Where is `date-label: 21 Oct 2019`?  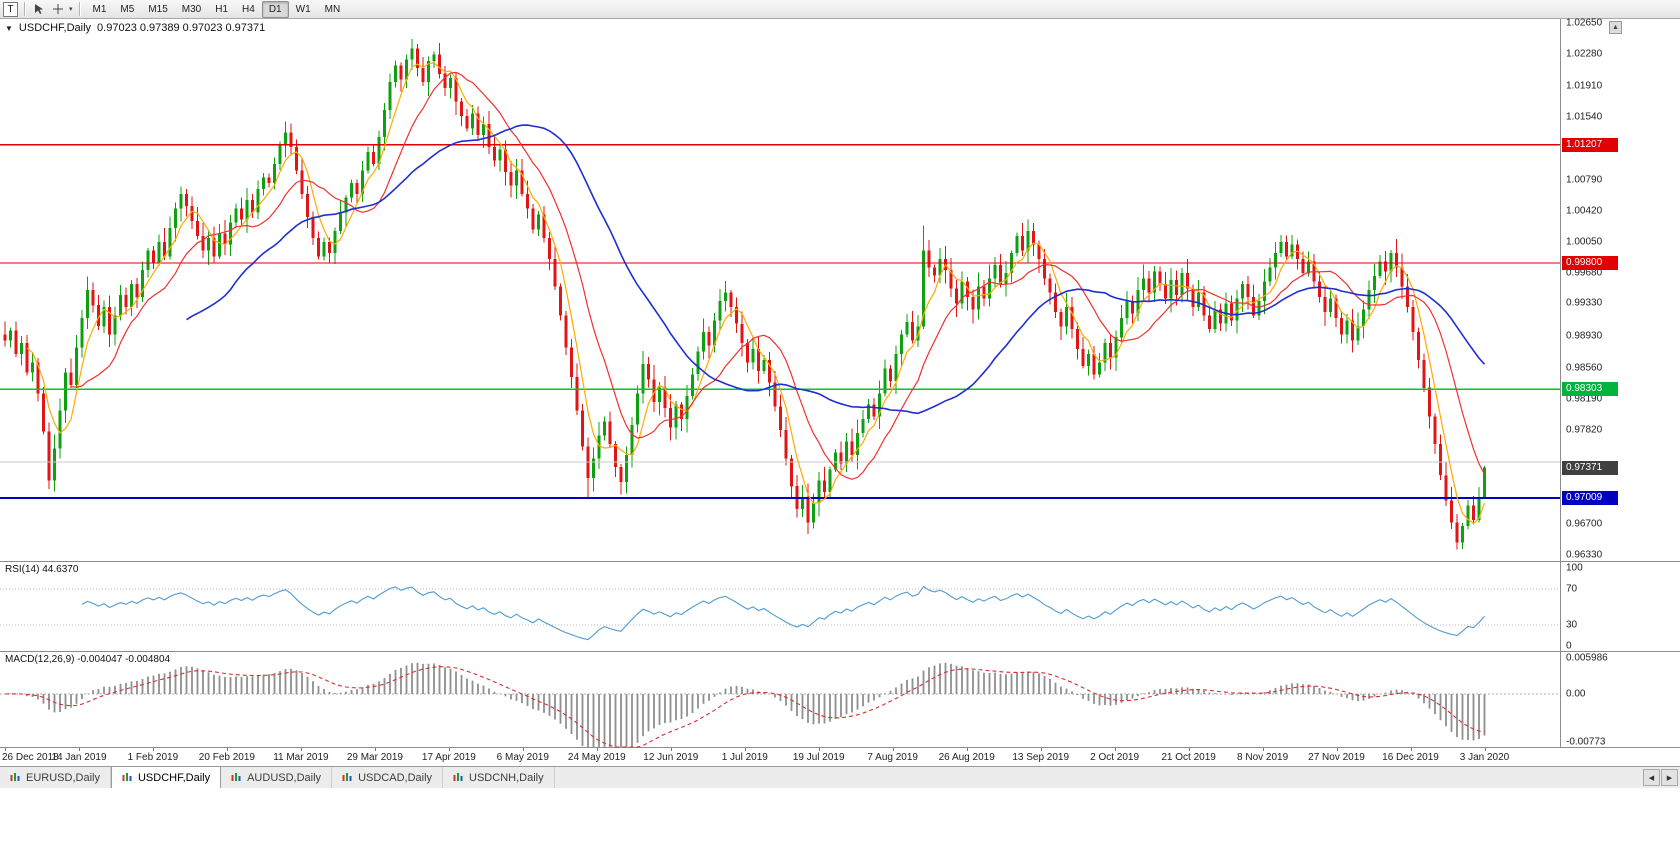
date-label: 21 Oct 2019 is located at coordinates (1188, 757).